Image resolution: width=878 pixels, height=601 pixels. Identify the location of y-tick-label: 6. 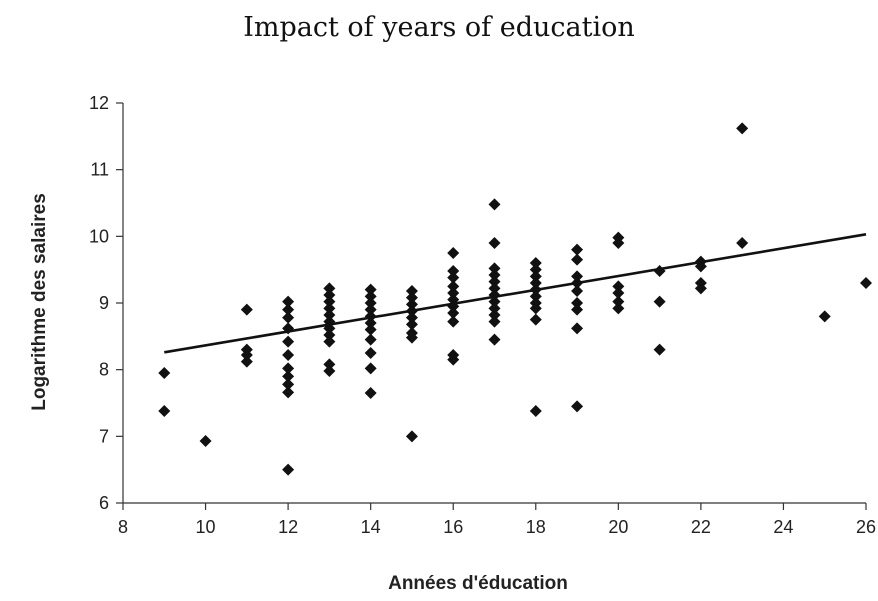
(104, 503).